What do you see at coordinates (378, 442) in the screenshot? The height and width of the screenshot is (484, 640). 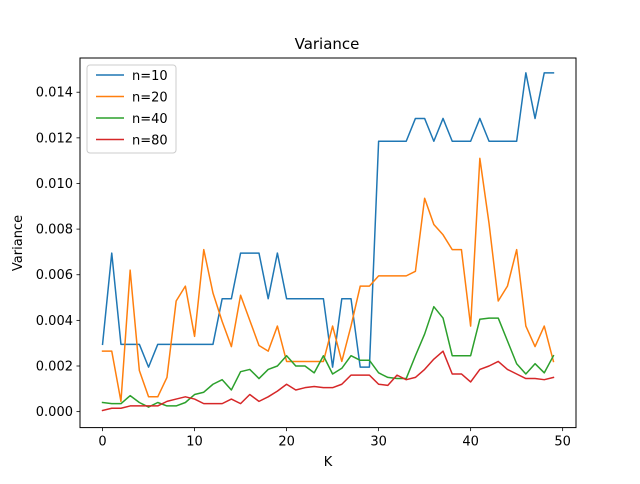 I see `x-tick-label: 30` at bounding box center [378, 442].